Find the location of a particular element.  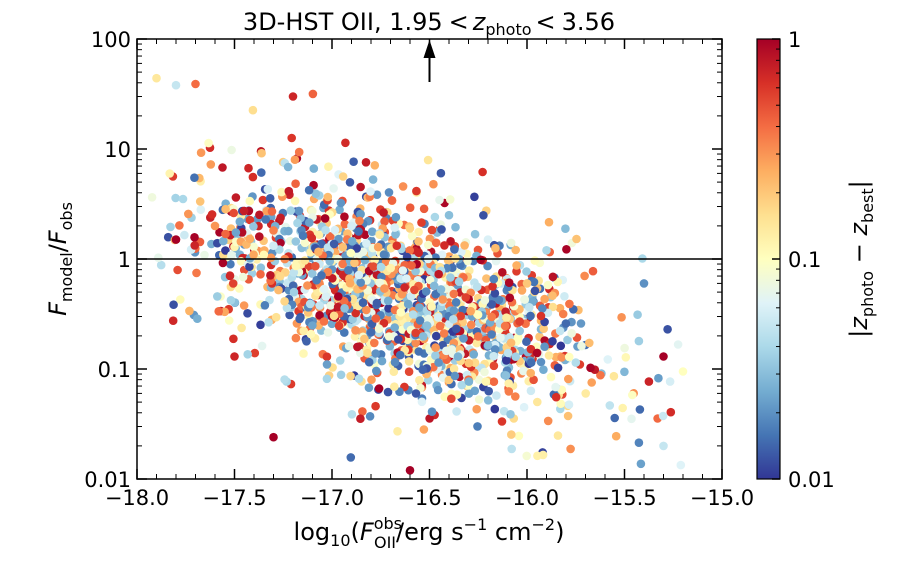

y-tick-label: 0.01 is located at coordinates (107, 480).